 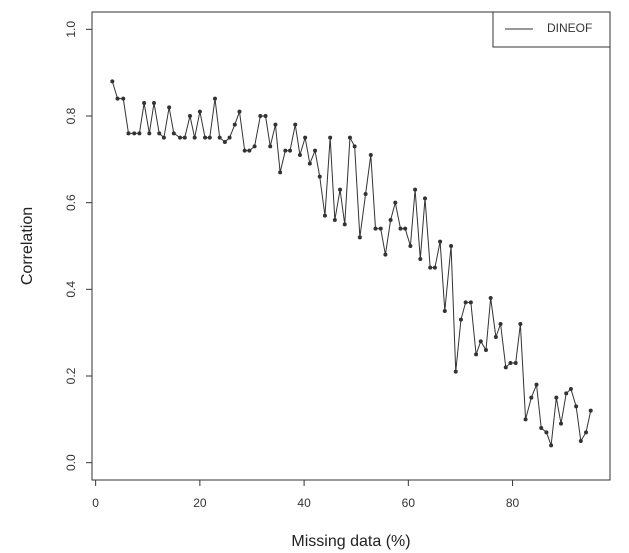 I want to click on y-tick-label: 0.4, so click(x=71, y=289).